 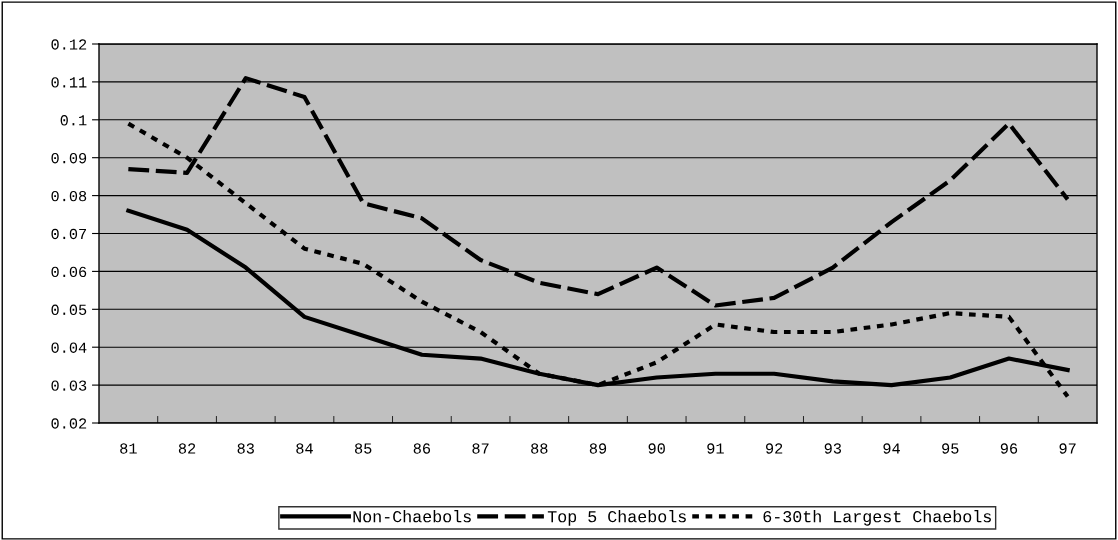 What do you see at coordinates (187, 448) in the screenshot?
I see `x-tick-label: 82` at bounding box center [187, 448].